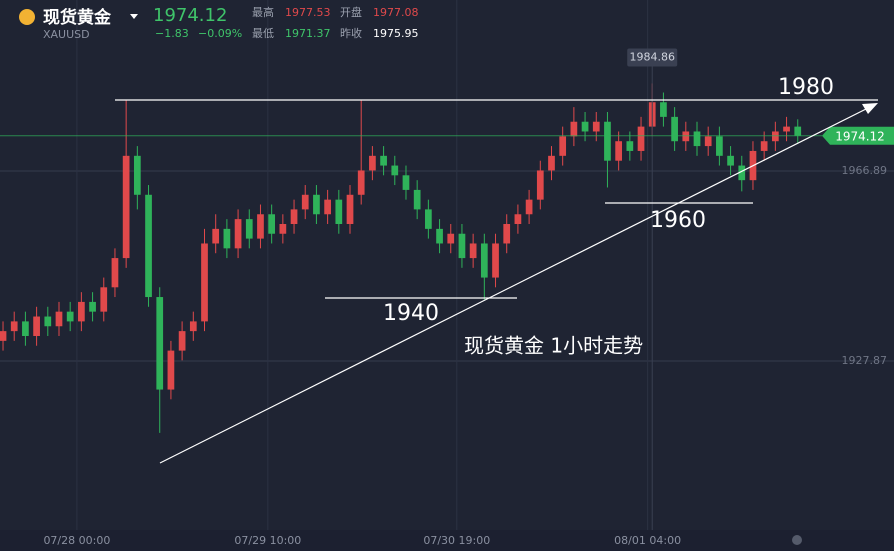  Describe the element at coordinates (77, 17) in the screenshot. I see `instrument-title: 现货黄金` at that location.